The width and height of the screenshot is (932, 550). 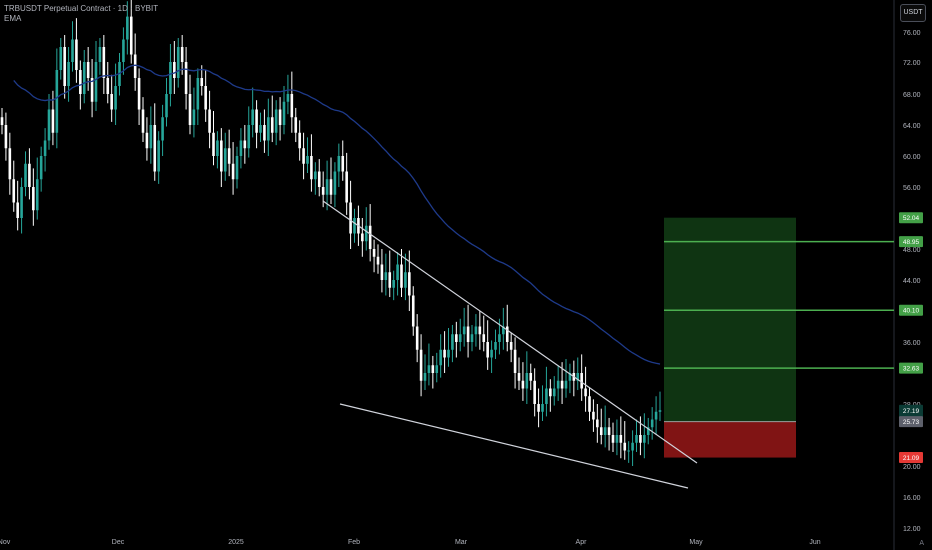 I want to click on currency-unit-button: USDT, so click(x=913, y=13).